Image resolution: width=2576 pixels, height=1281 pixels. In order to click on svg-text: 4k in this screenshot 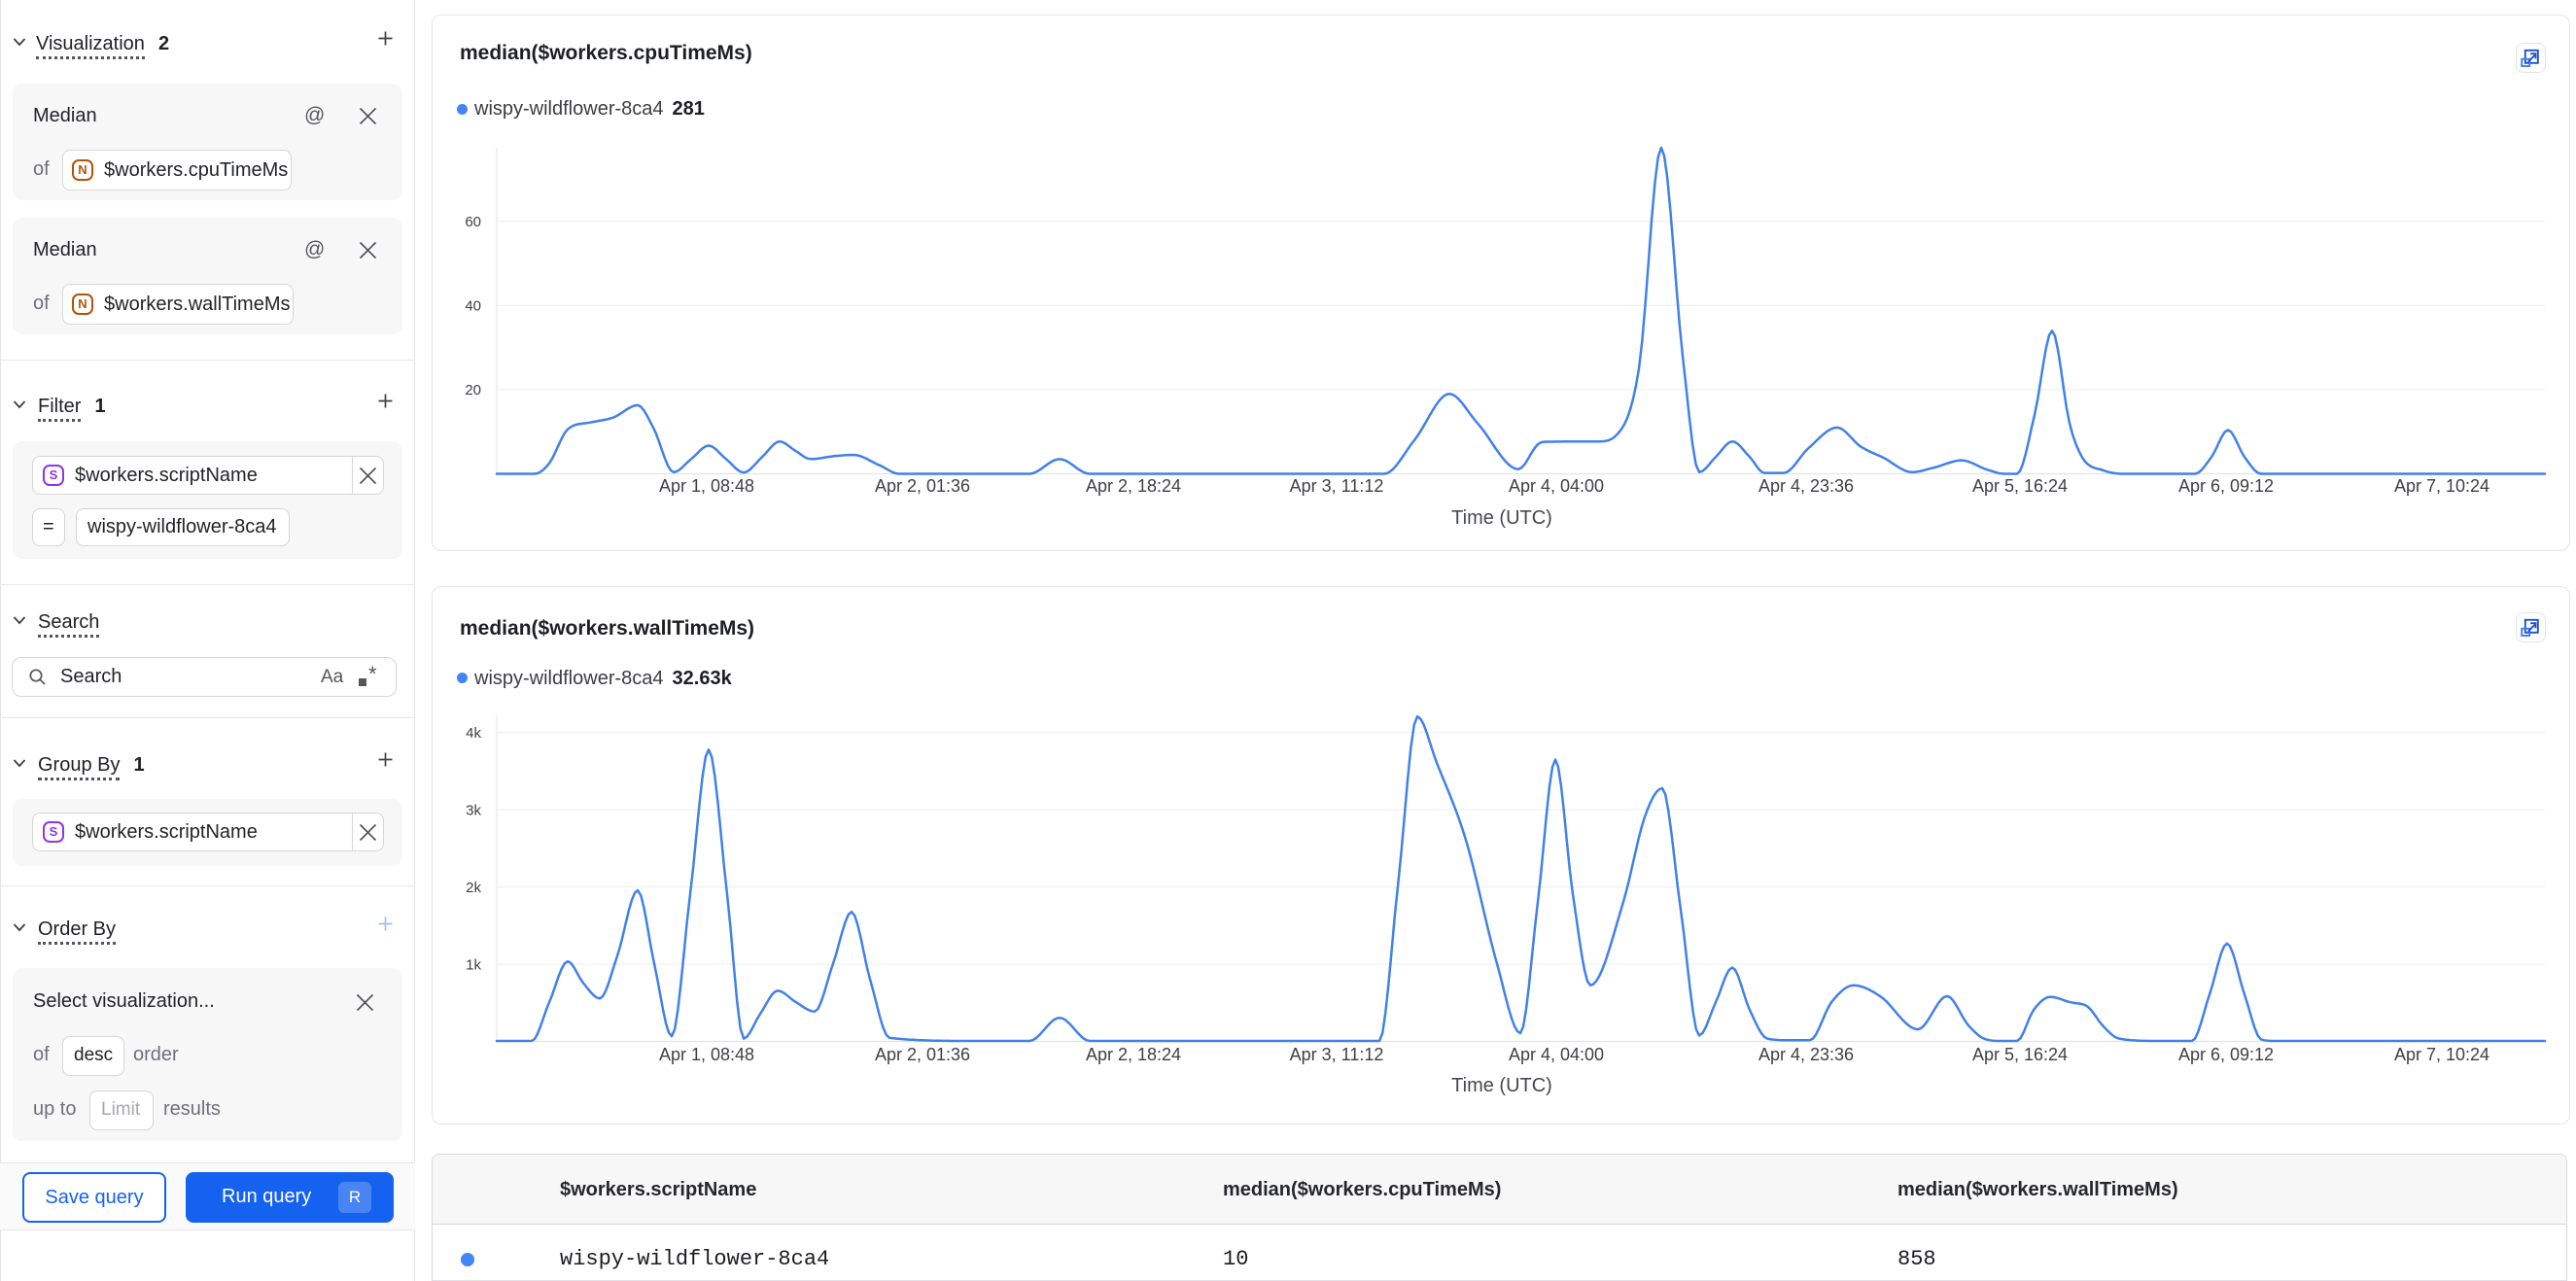, I will do `click(473, 733)`.